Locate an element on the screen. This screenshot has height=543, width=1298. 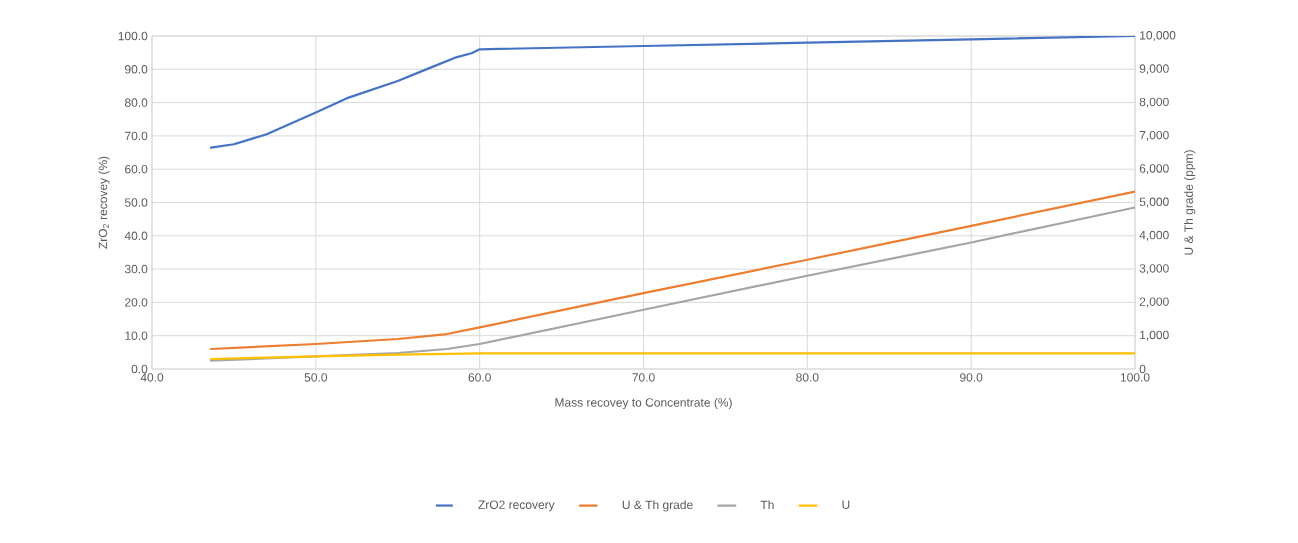
y-tick-label: 10.0 is located at coordinates (136, 335).